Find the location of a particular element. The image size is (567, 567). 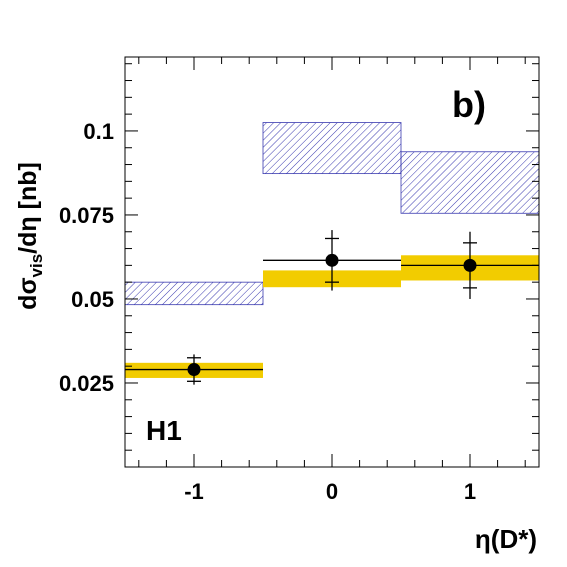

y-axis-label: dσvis/dη [nb] is located at coordinates (30, 236).